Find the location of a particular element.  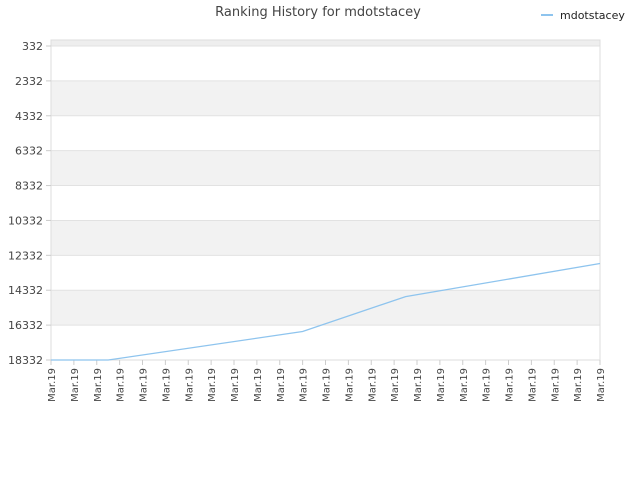

legend-label: mdotstacey is located at coordinates (592, 15).